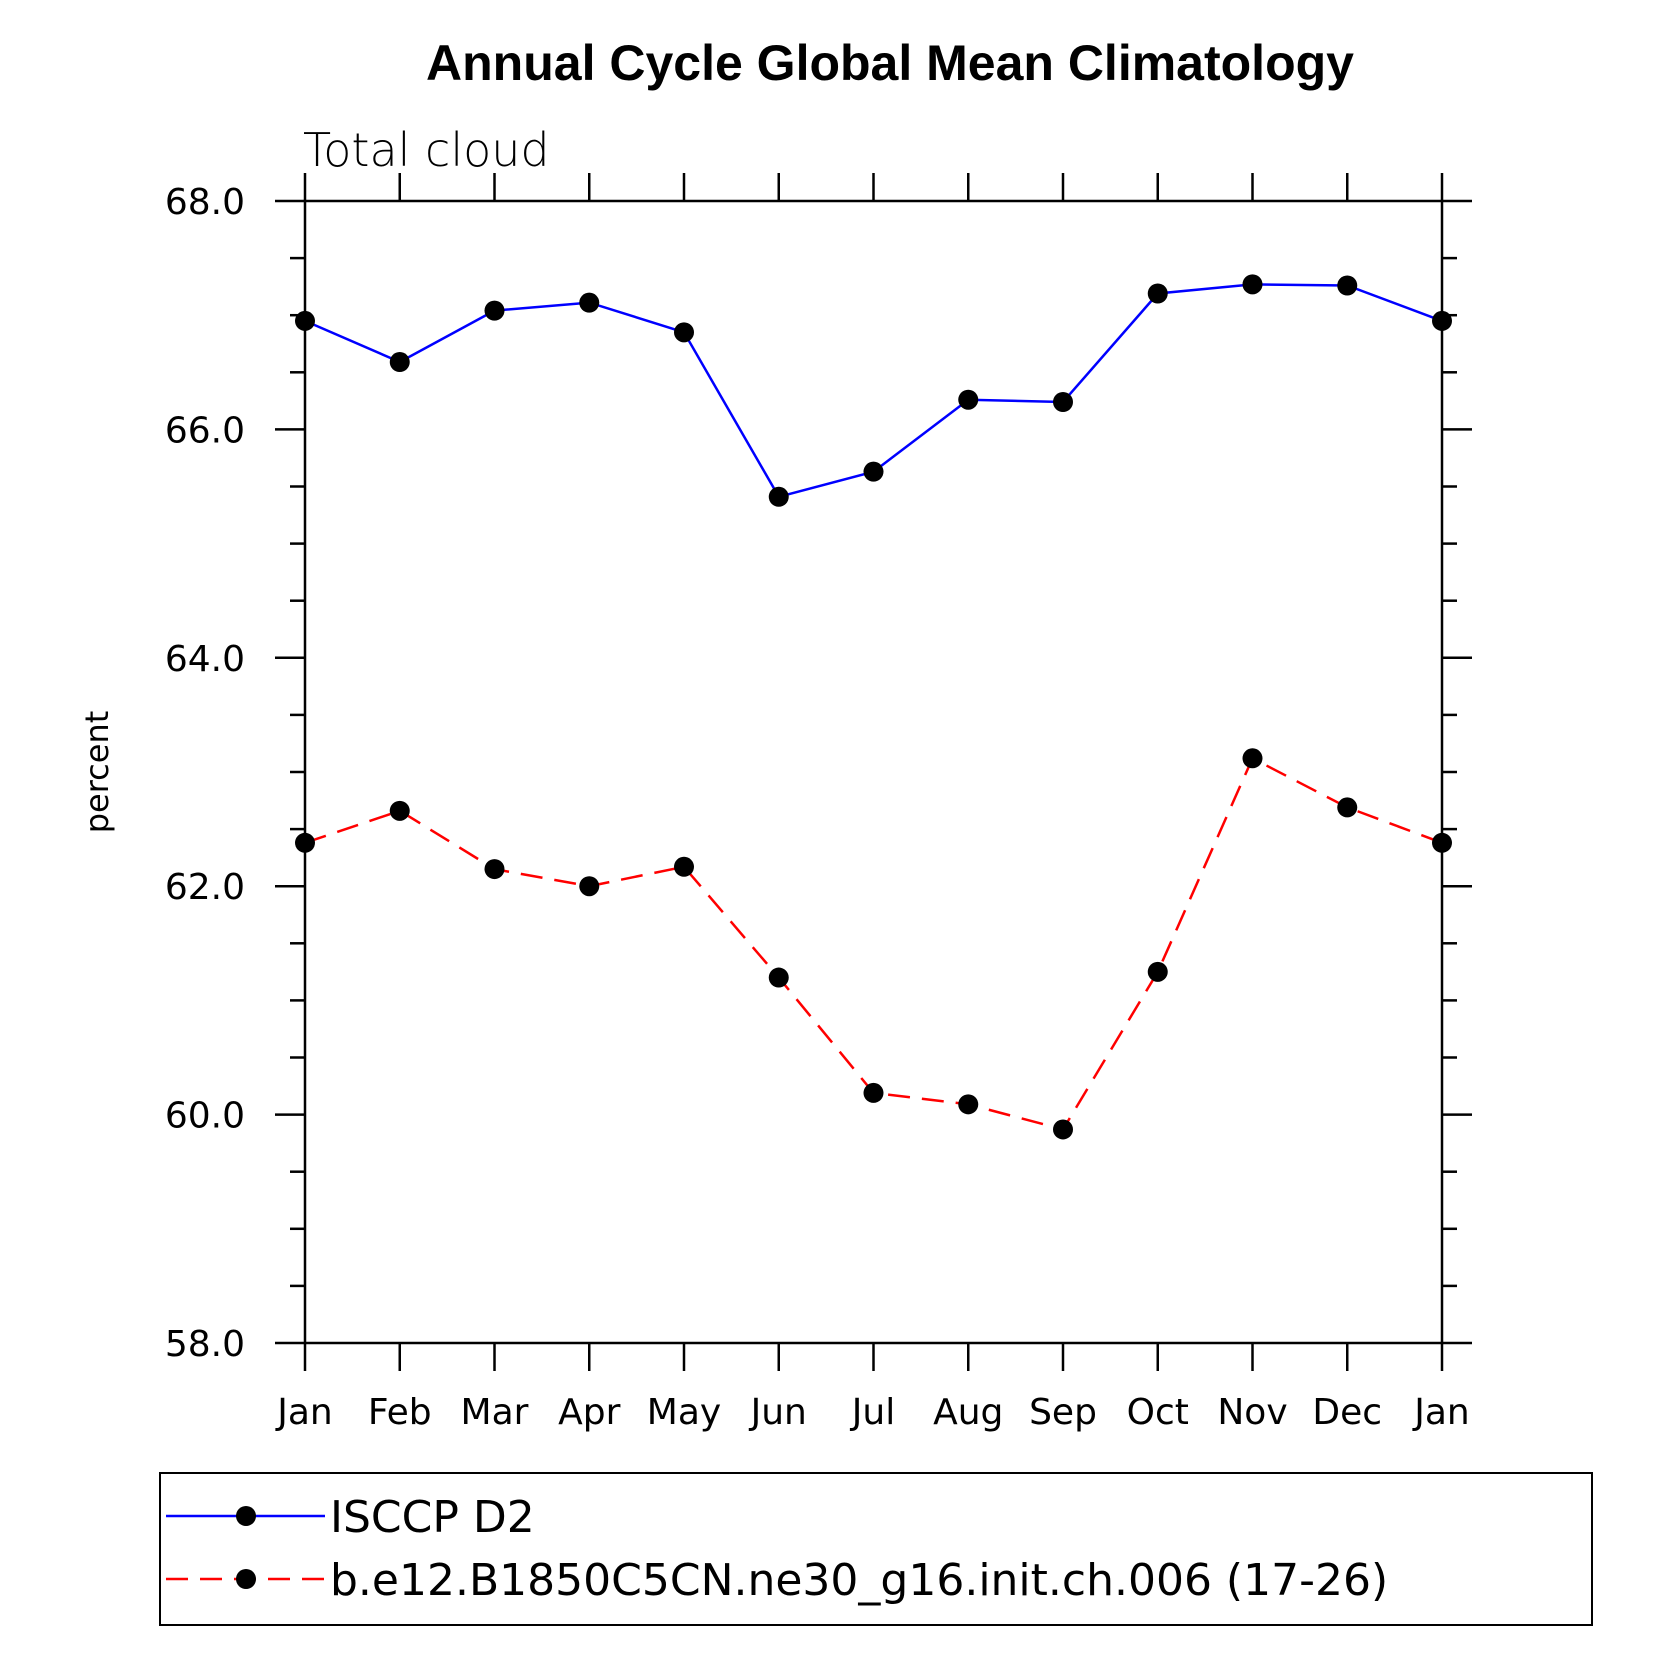 This screenshot has width=1653, height=1653. Describe the element at coordinates (97, 772) in the screenshot. I see `y-axis-label: percent` at that location.